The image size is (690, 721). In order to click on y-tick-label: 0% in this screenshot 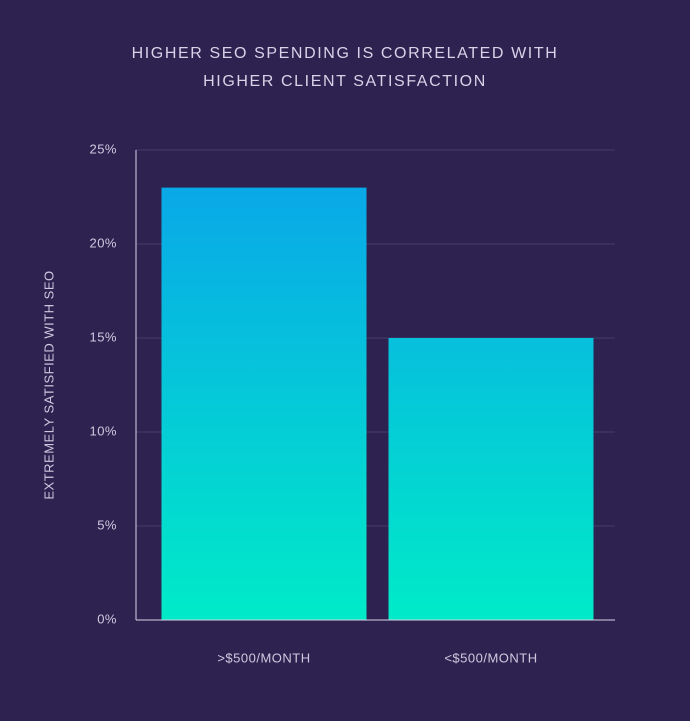, I will do `click(107, 618)`.